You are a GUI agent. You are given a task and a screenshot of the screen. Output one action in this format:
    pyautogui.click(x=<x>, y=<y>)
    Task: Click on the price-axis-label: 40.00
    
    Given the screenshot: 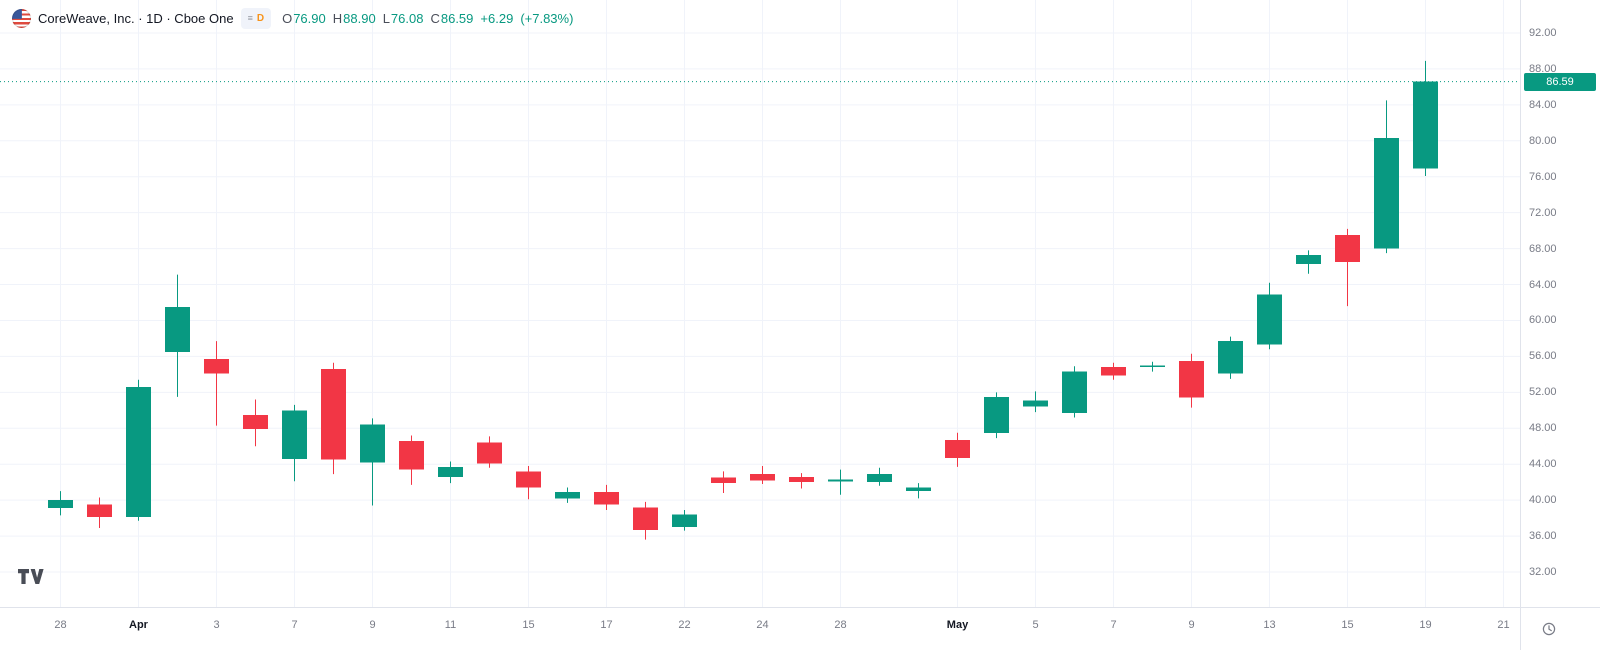 What is the action you would take?
    pyautogui.click(x=1543, y=500)
    